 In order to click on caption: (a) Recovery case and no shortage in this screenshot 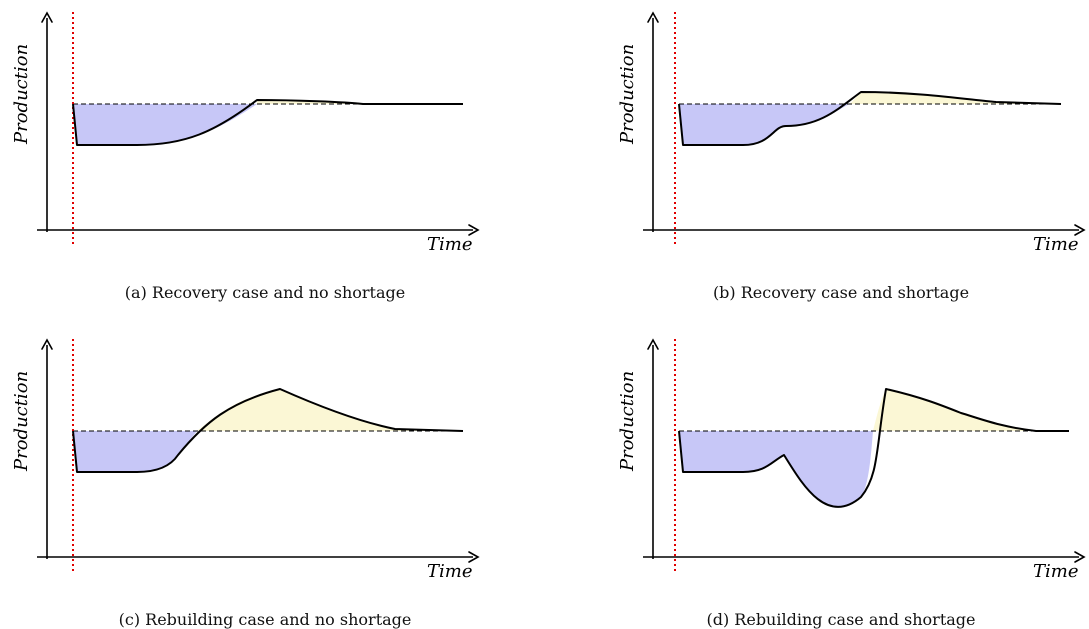, I will do `click(265, 292)`.